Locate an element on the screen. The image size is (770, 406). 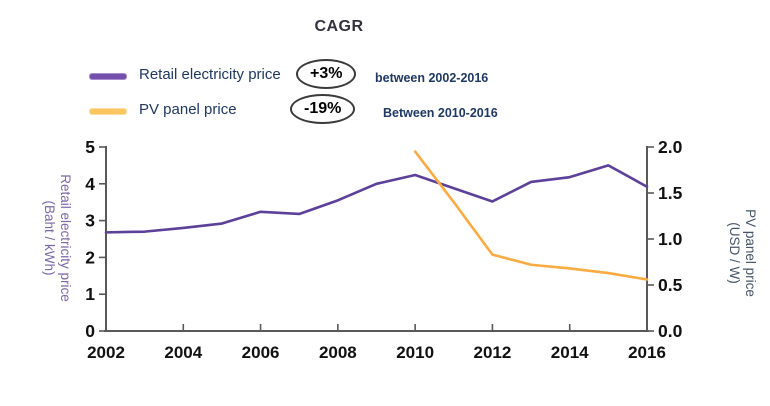
right-axis-tick-label: 2.0 is located at coordinates (670, 147).